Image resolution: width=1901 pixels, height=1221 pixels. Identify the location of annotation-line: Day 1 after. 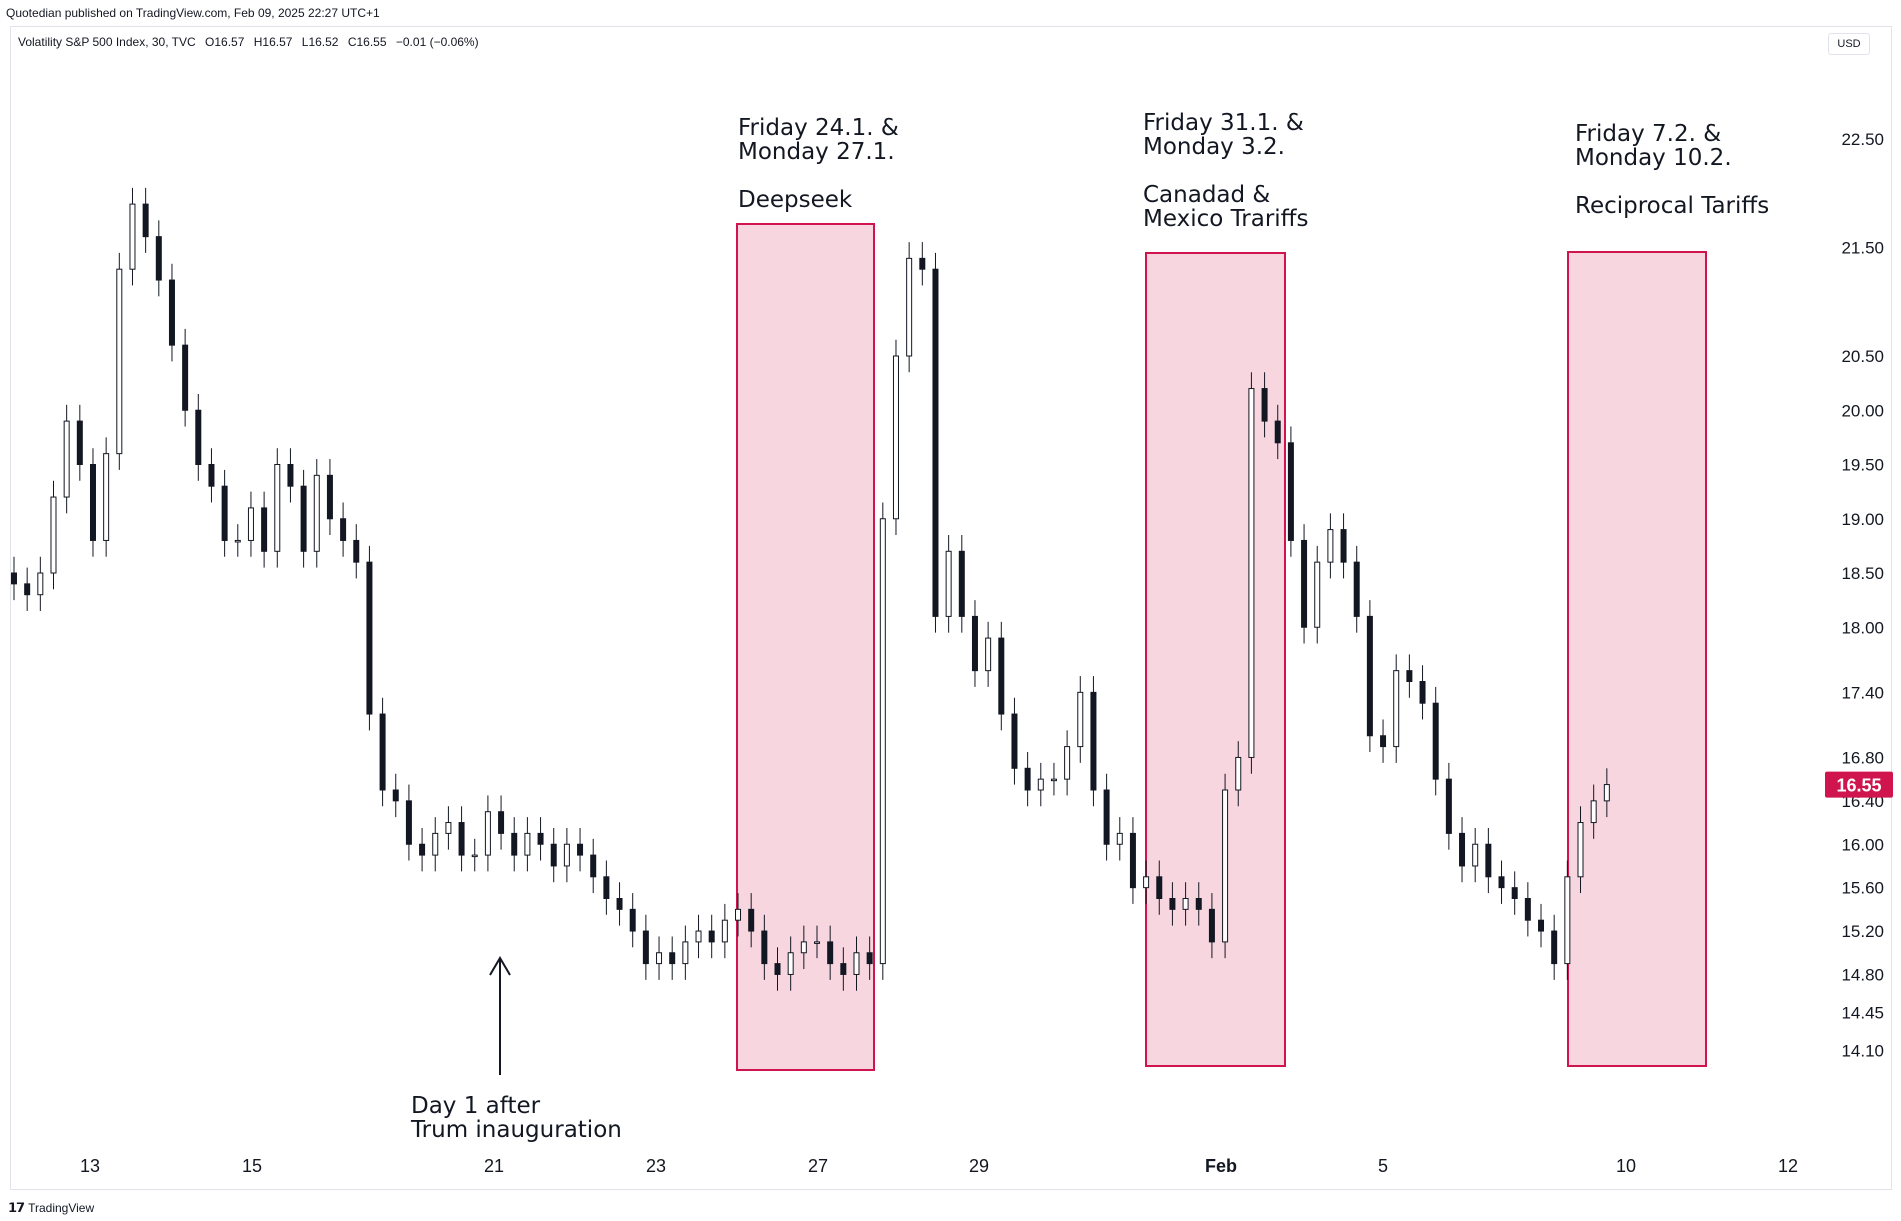
(476, 1106).